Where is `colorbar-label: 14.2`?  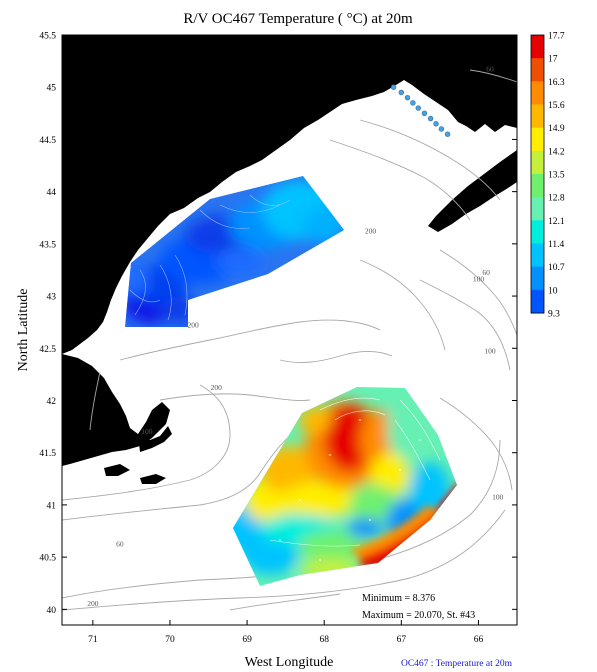 colorbar-label: 14.2 is located at coordinates (556, 152).